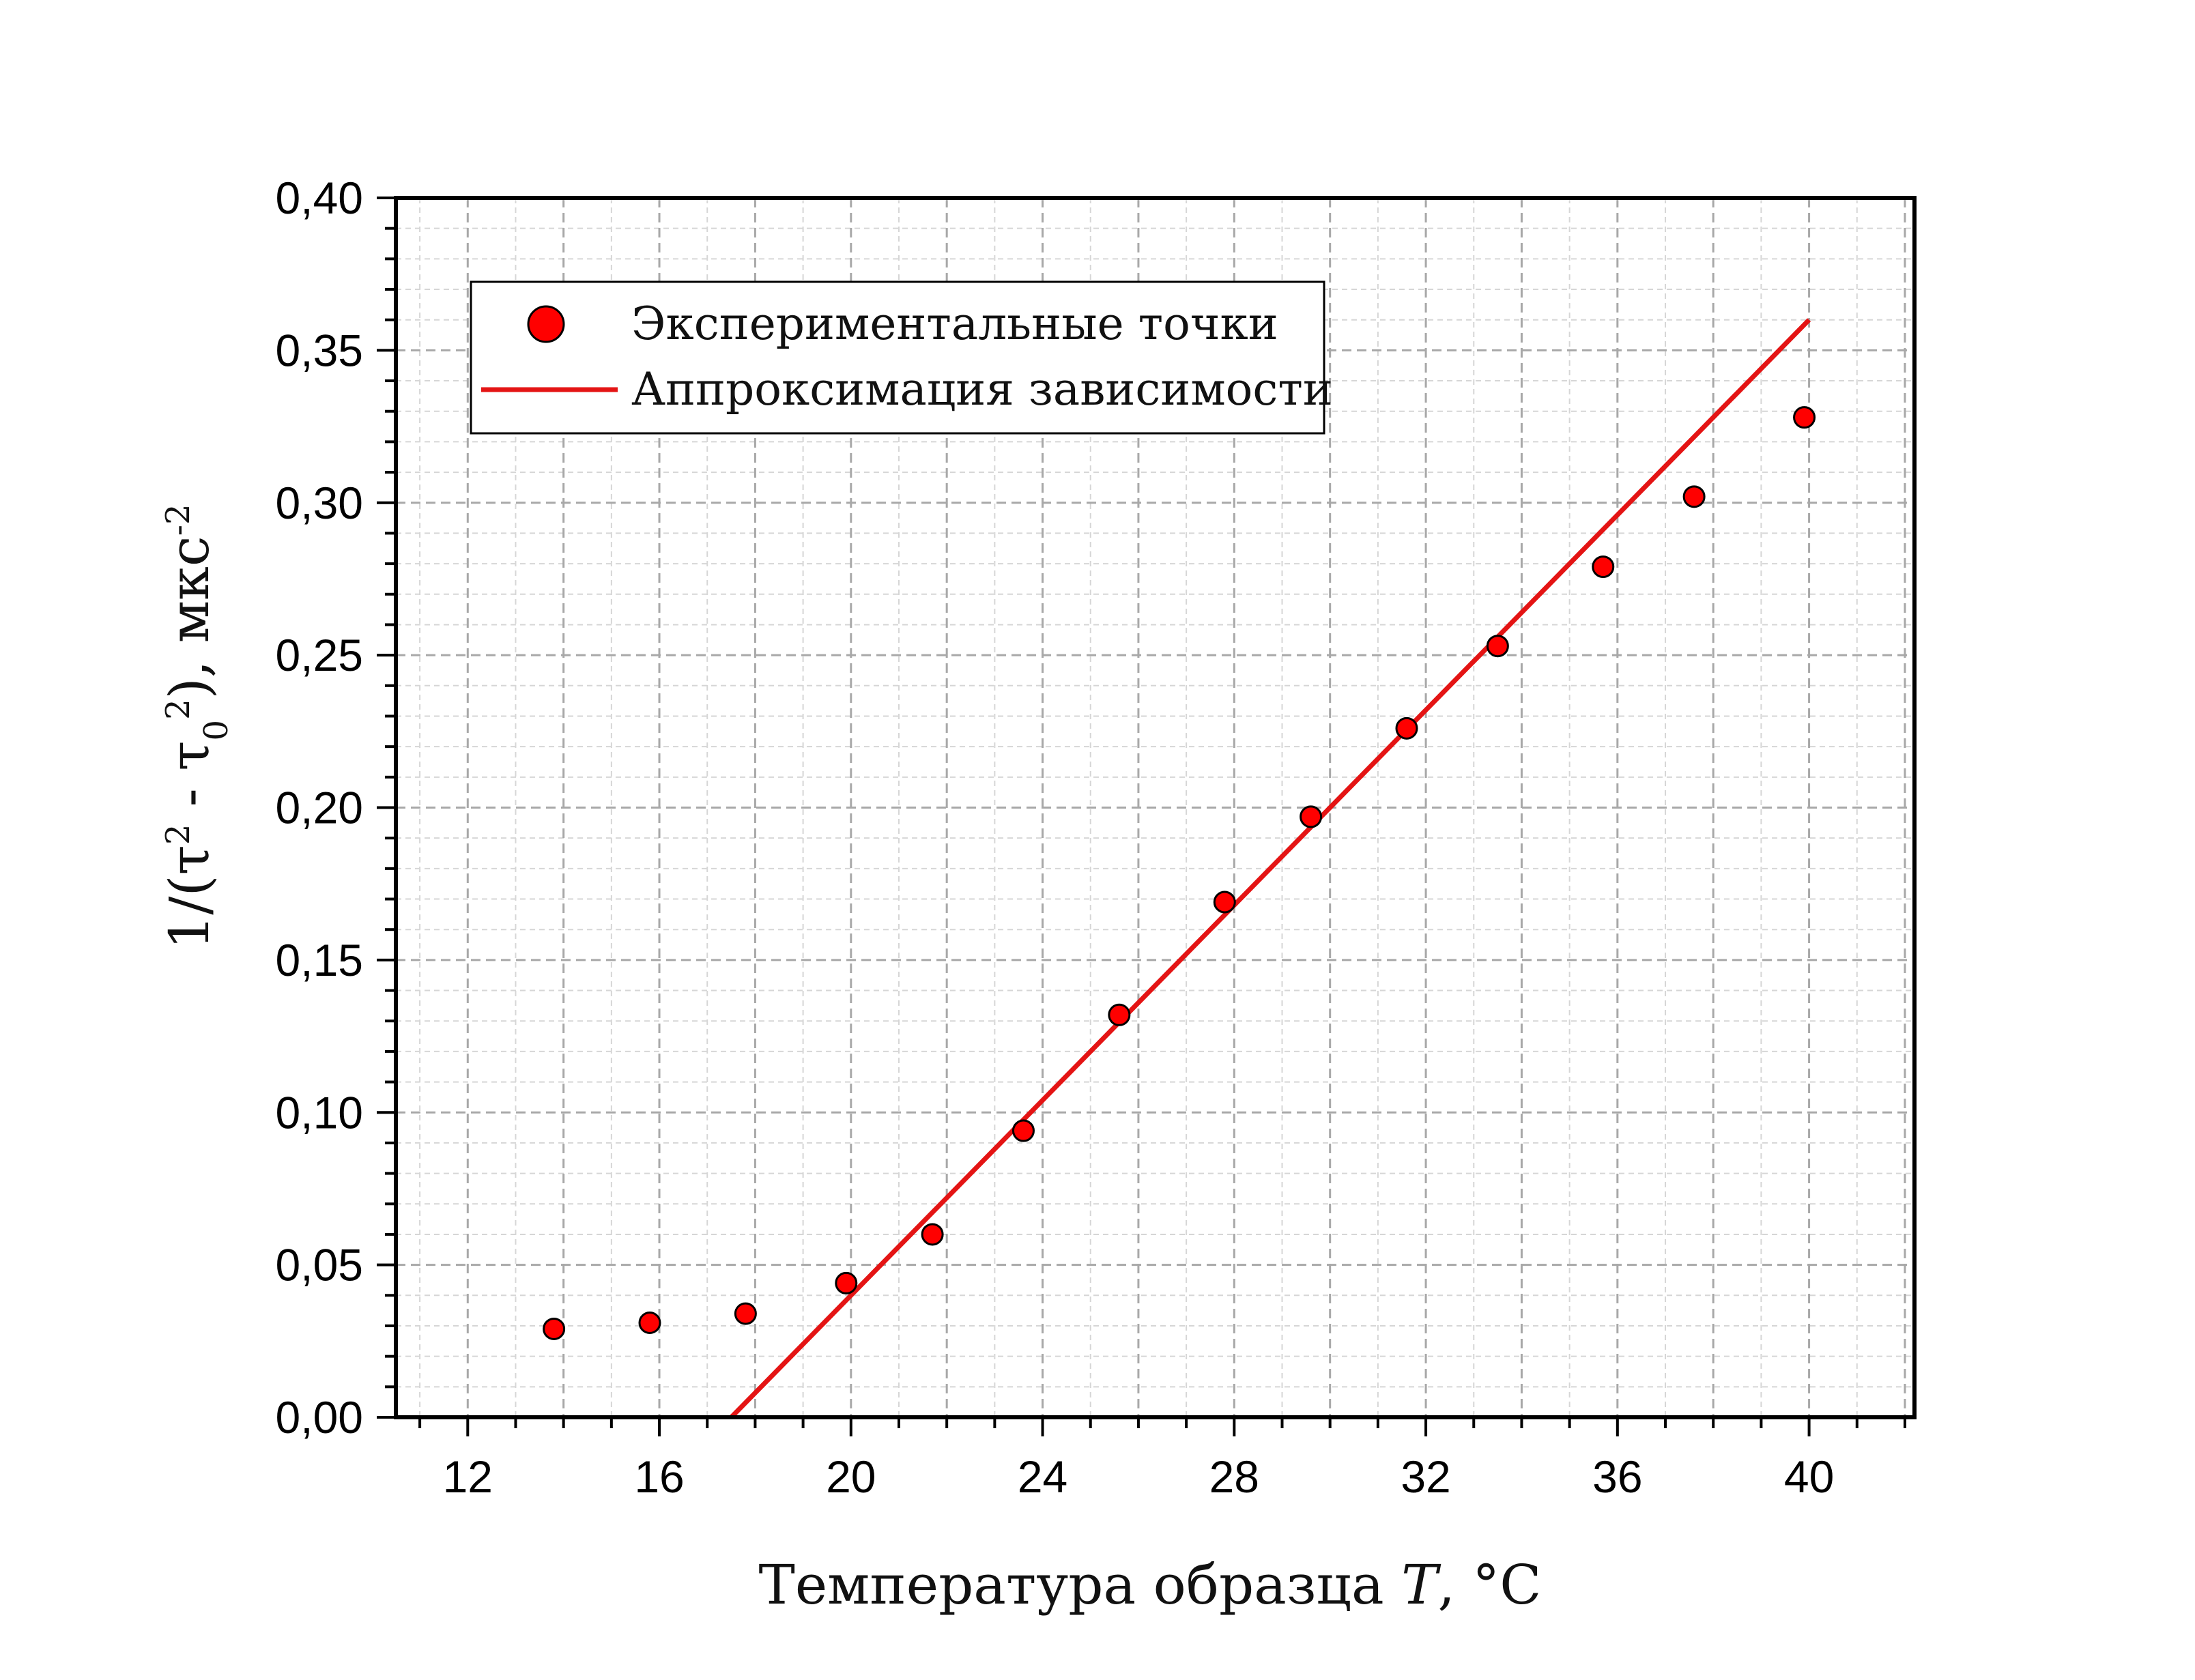 The height and width of the screenshot is (1680, 2195). What do you see at coordinates (468, 1476) in the screenshot?
I see `x-tick-label: 12` at bounding box center [468, 1476].